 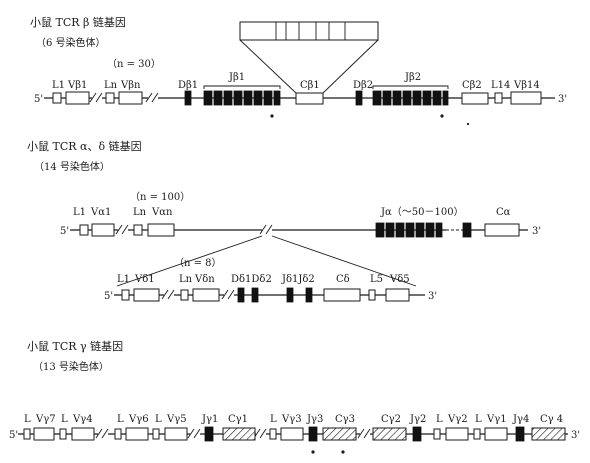 I want to click on delta-vd1-segment, so click(x=146, y=295).